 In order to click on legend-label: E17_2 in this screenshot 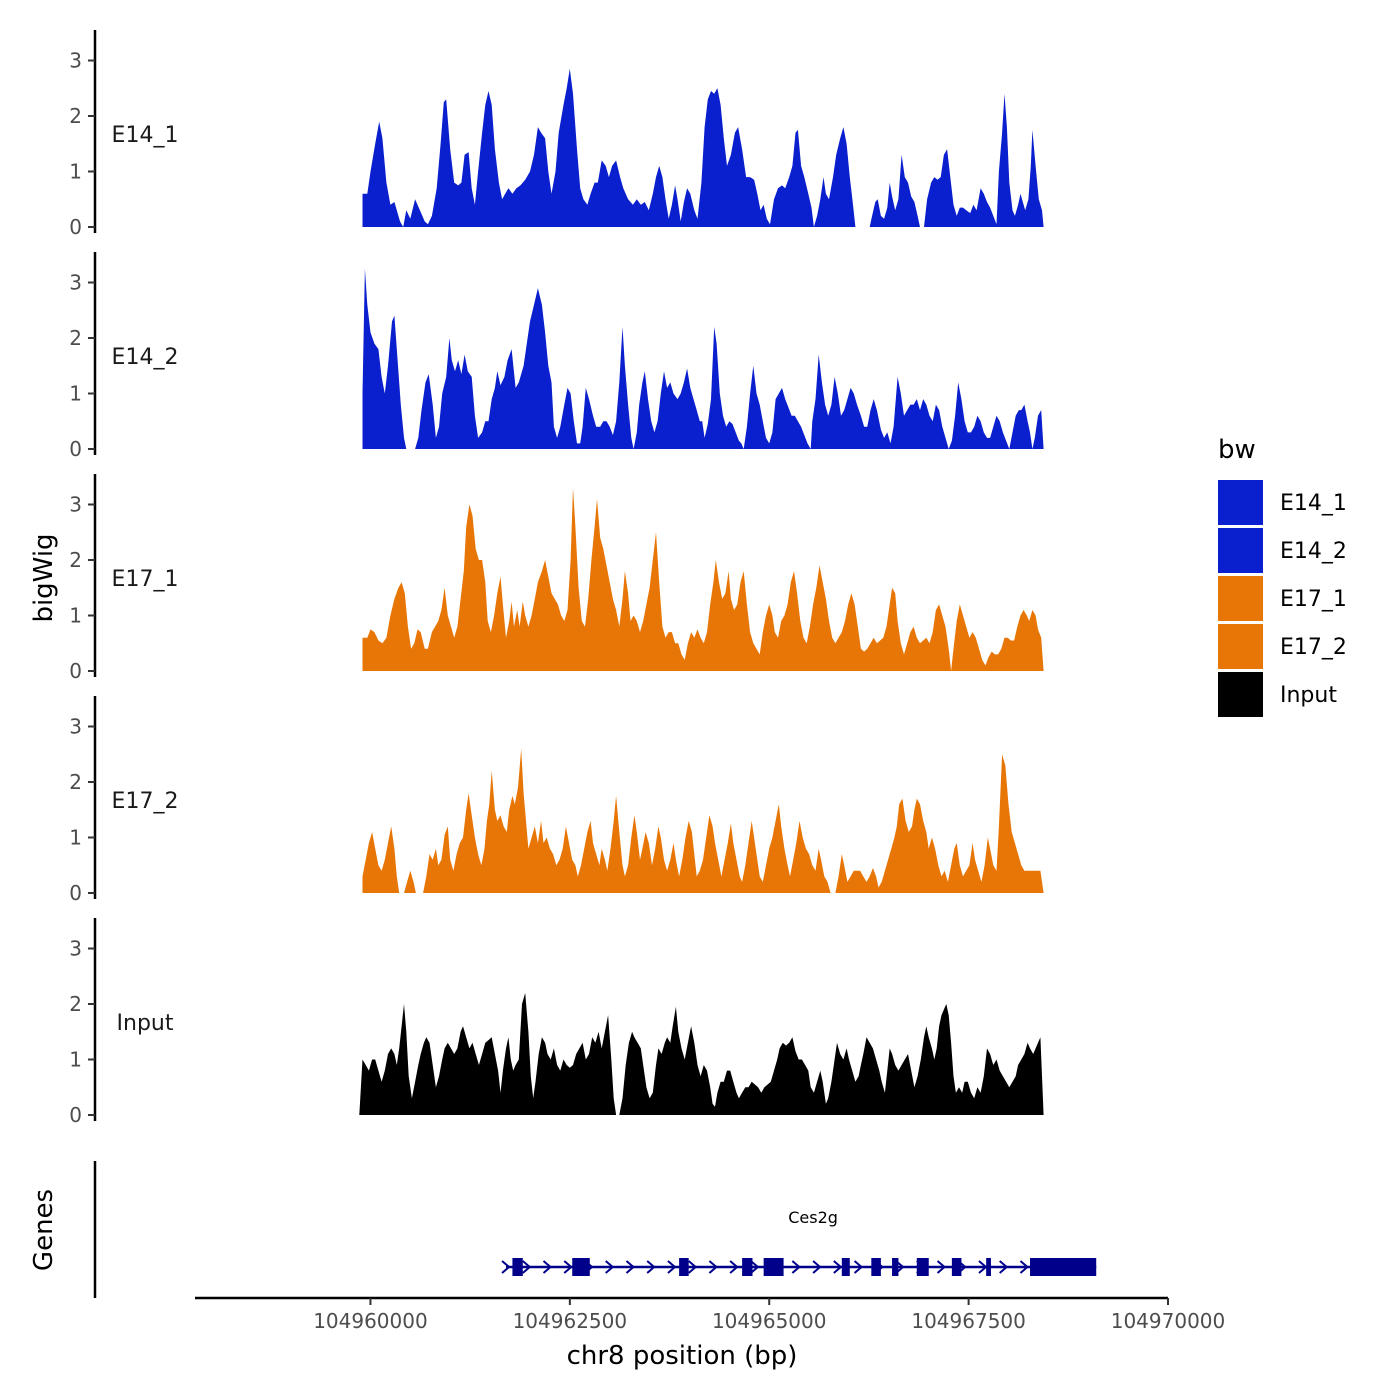, I will do `click(1313, 647)`.